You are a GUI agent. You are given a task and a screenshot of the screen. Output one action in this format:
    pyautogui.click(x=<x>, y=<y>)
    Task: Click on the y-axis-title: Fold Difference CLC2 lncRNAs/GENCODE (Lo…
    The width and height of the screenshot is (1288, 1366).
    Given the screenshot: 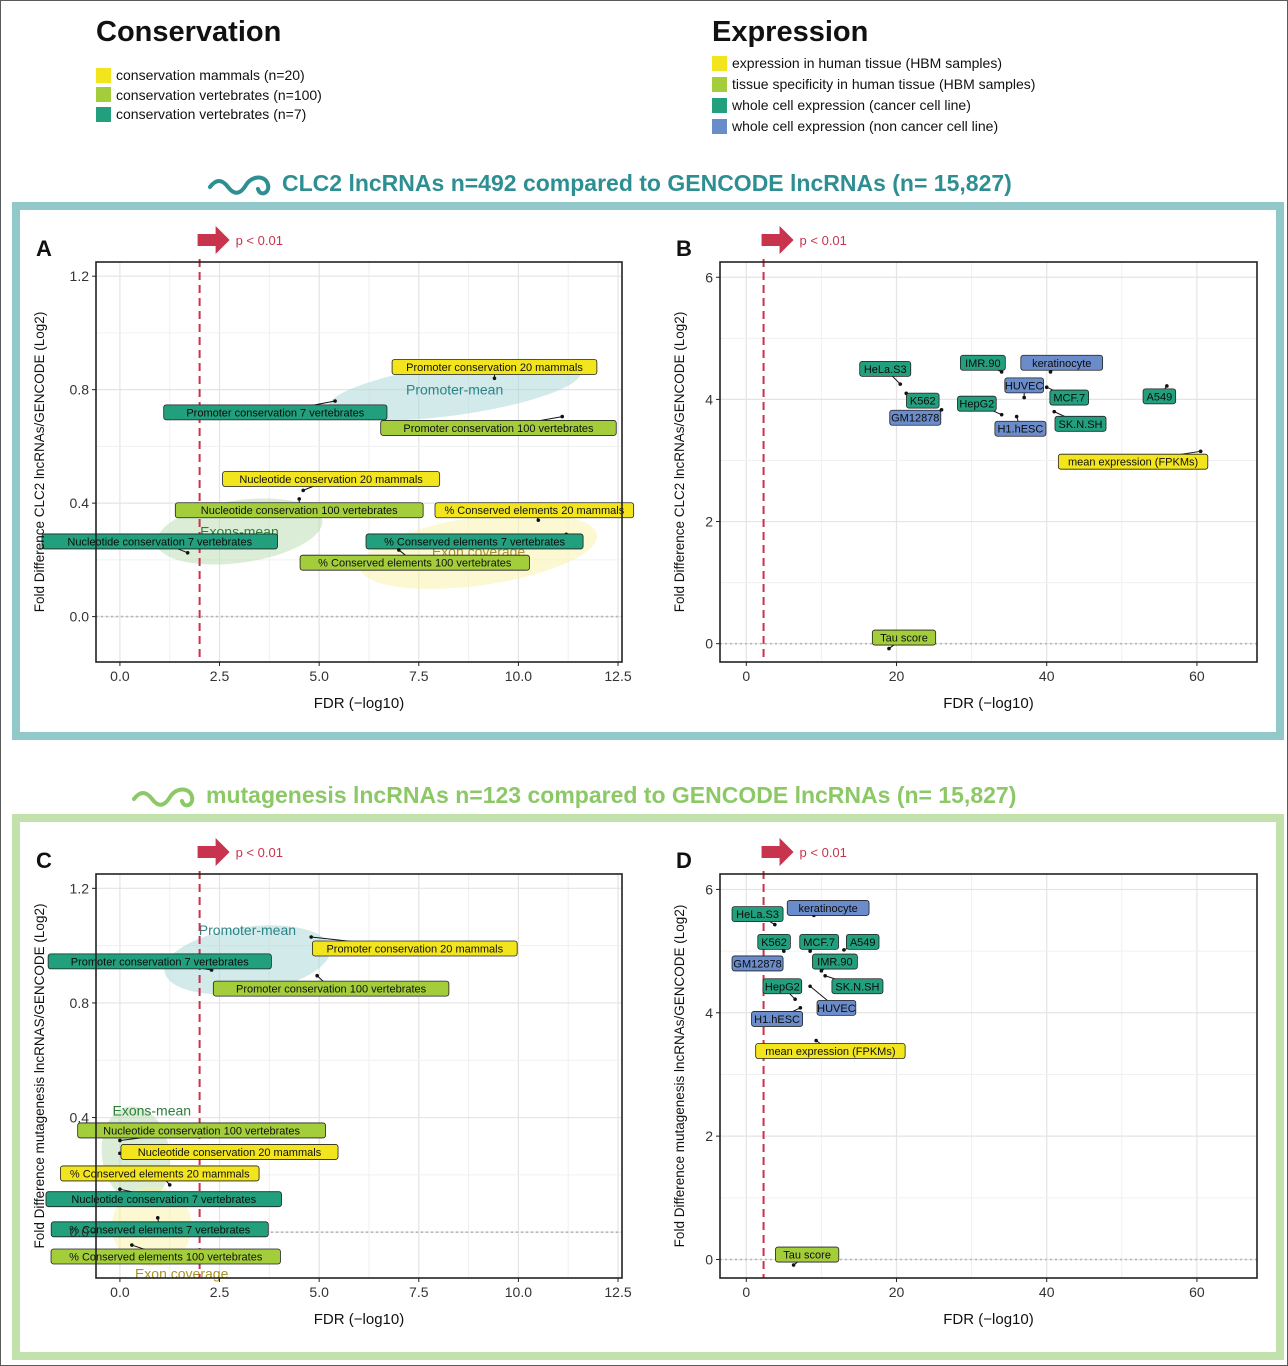 What is the action you would take?
    pyautogui.click(x=39, y=462)
    